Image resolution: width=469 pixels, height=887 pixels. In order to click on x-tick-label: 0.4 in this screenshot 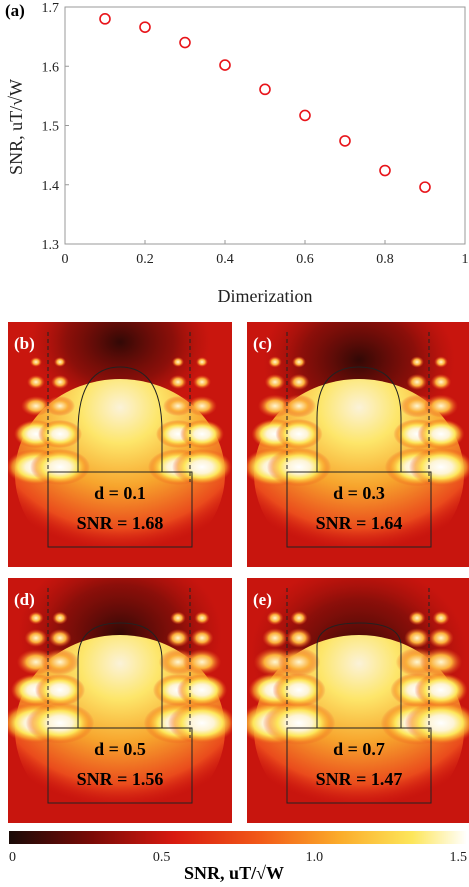, I will do `click(225, 259)`.